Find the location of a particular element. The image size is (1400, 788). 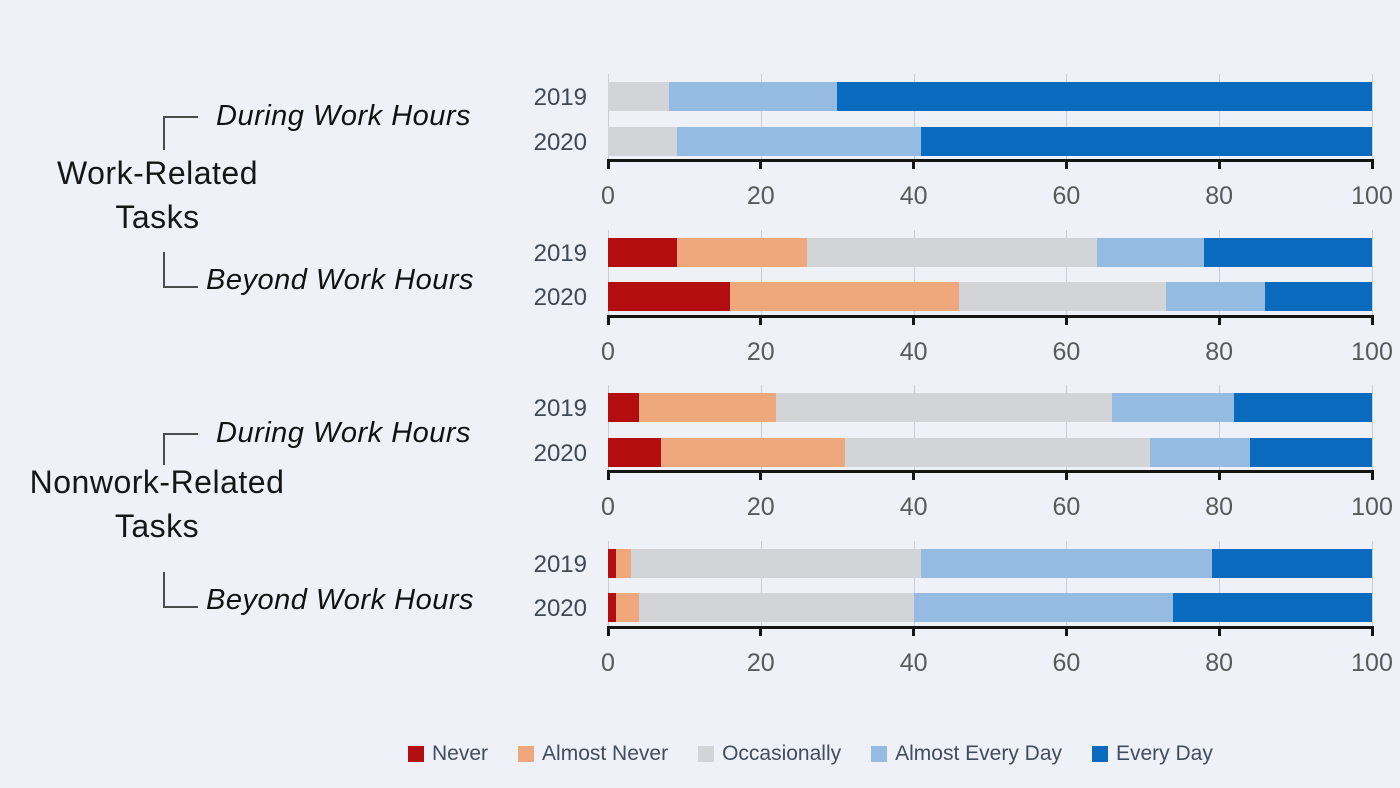

legend-item-every_day: Every Day is located at coordinates (1152, 754).